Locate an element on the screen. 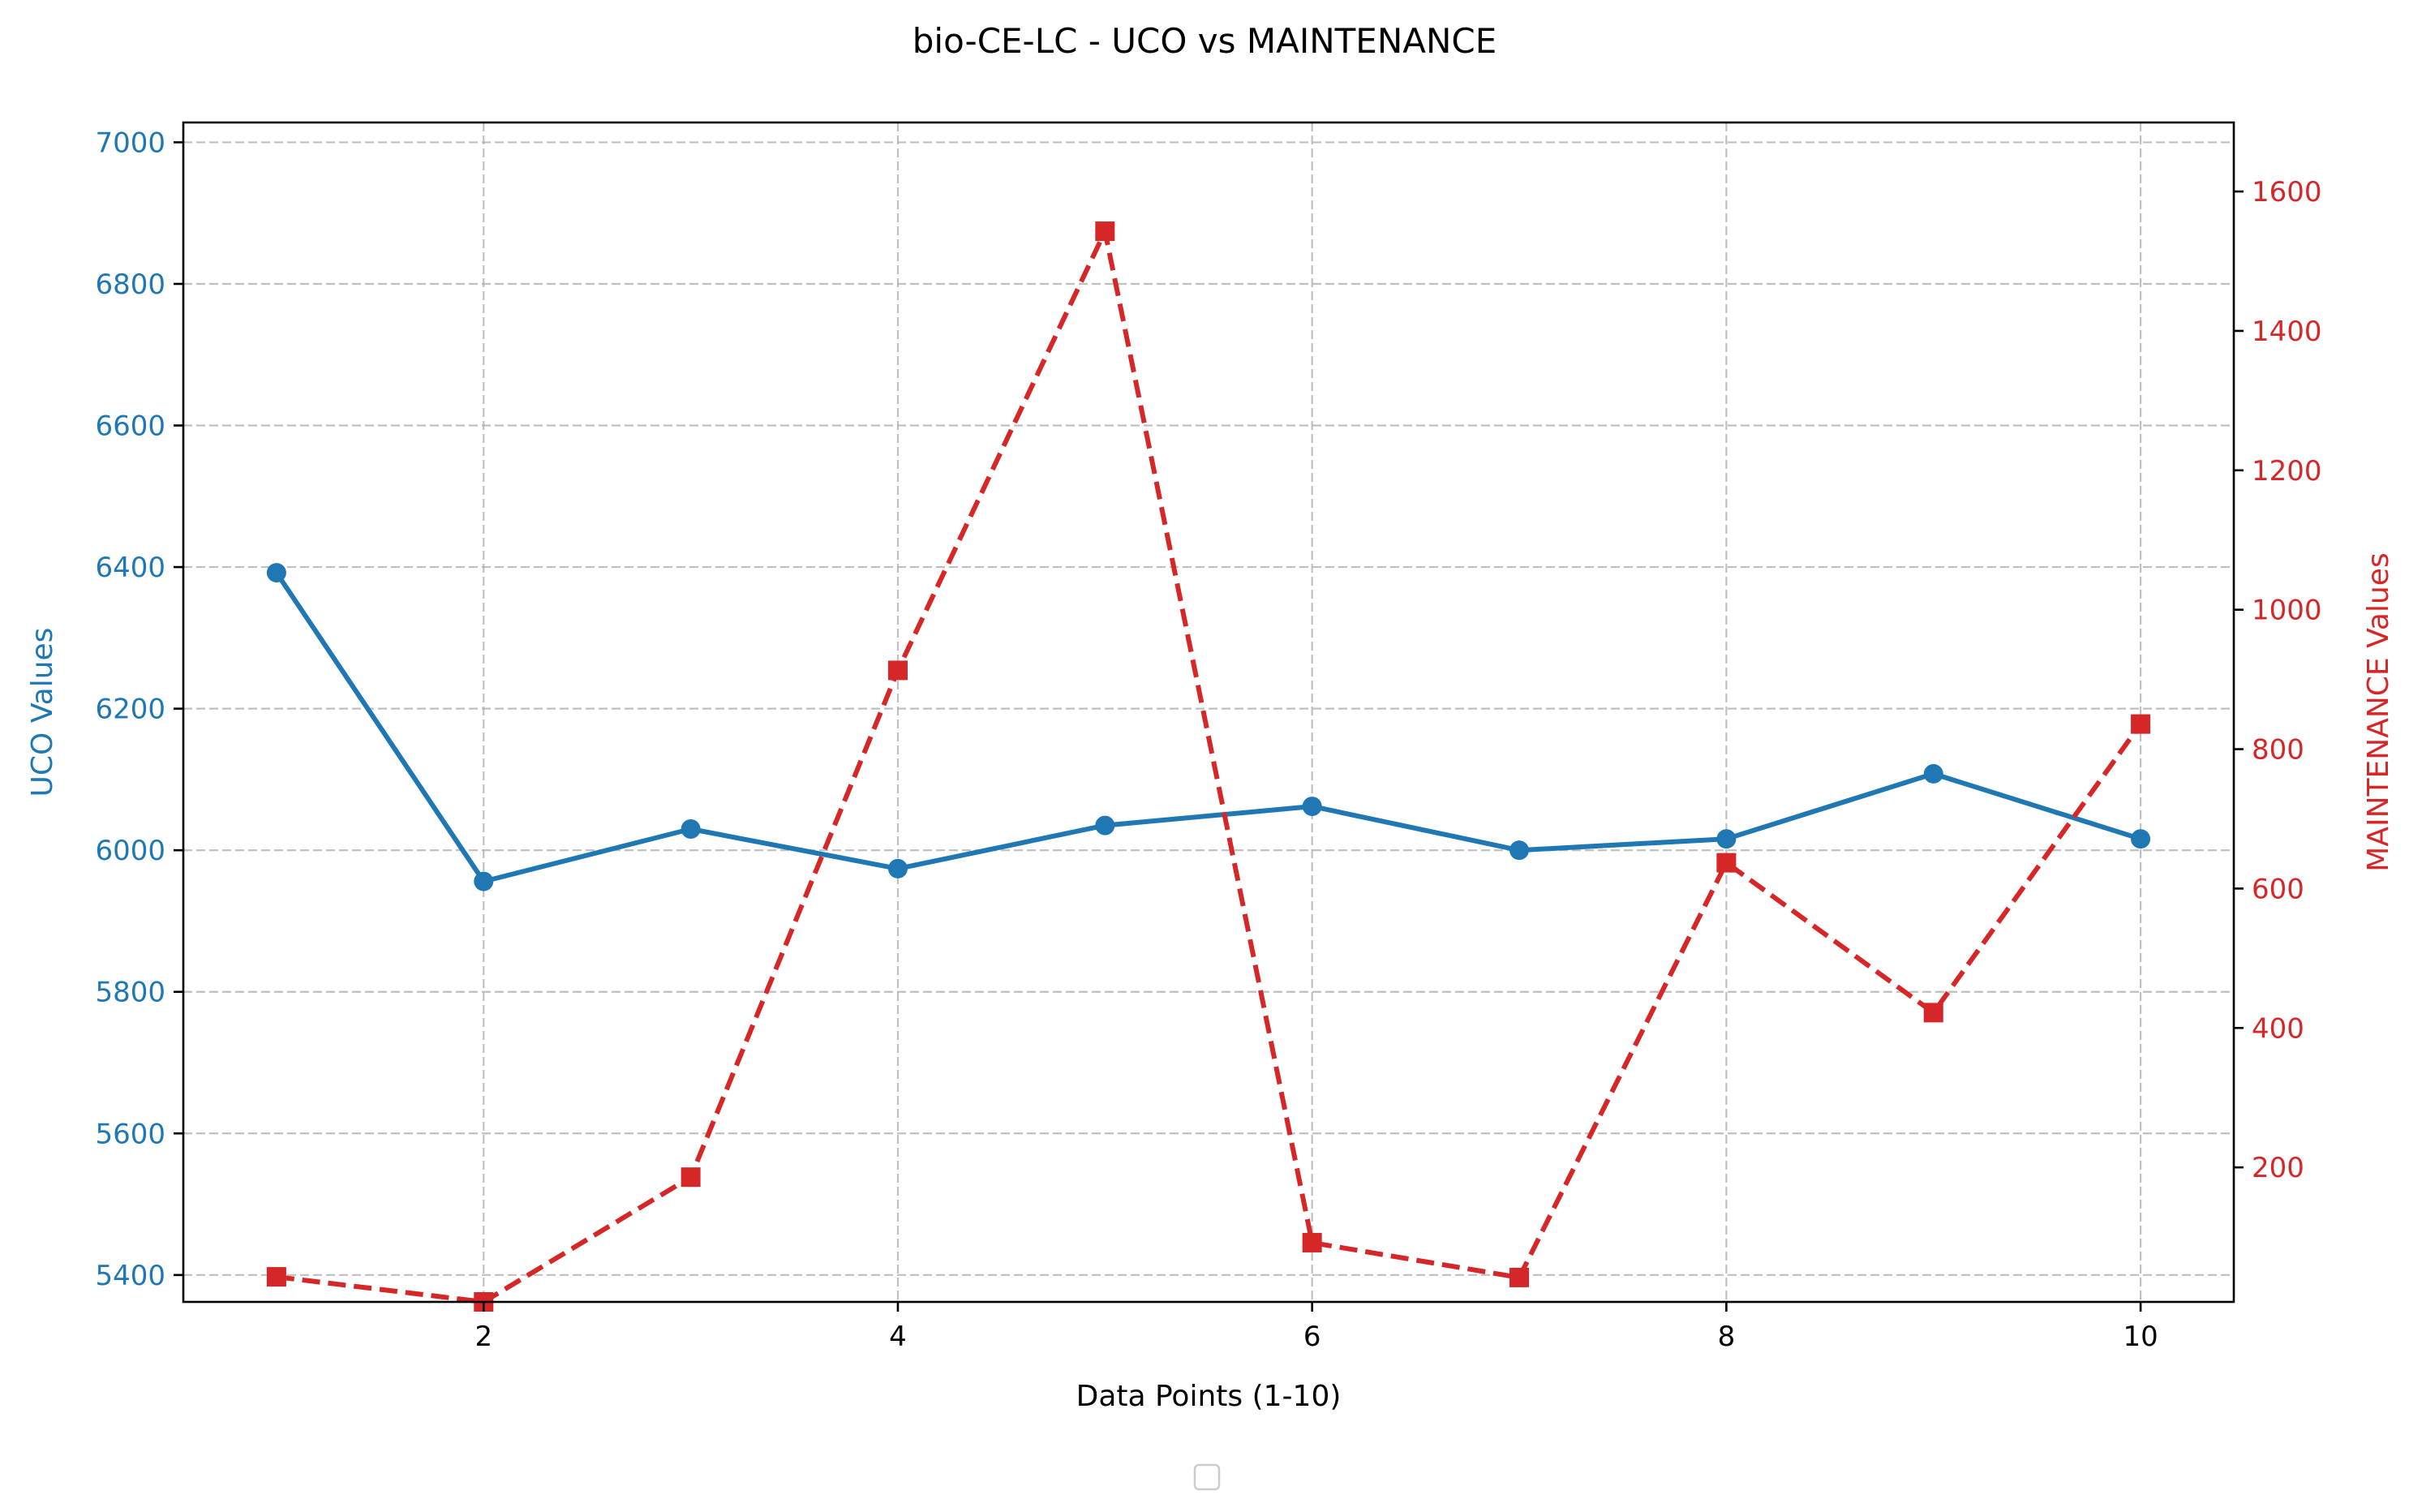 Image resolution: width=2409 pixels, height=1512 pixels. left-tick-label: 6200 is located at coordinates (130, 710).